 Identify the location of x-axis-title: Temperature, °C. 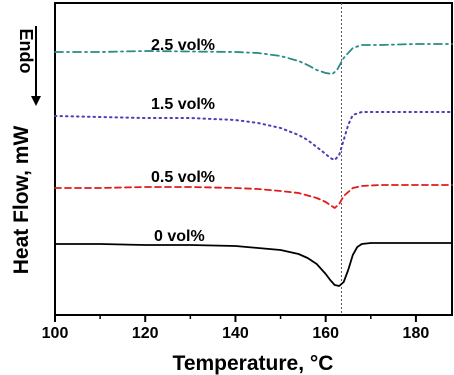
(253, 363).